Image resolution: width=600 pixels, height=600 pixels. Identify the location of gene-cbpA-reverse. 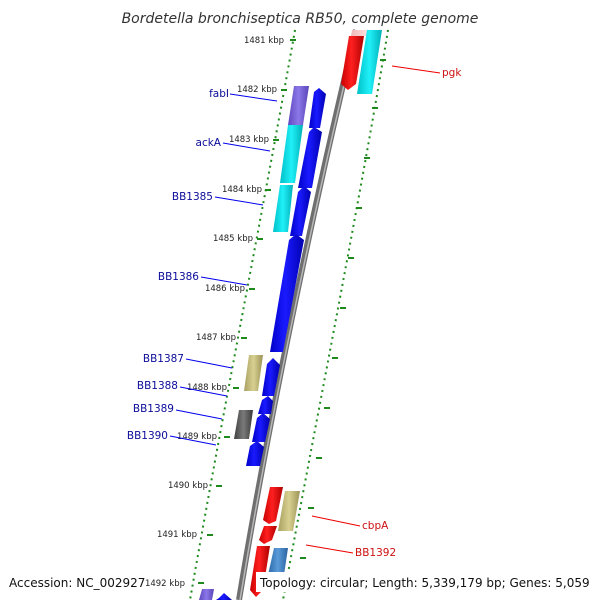
(273, 505).